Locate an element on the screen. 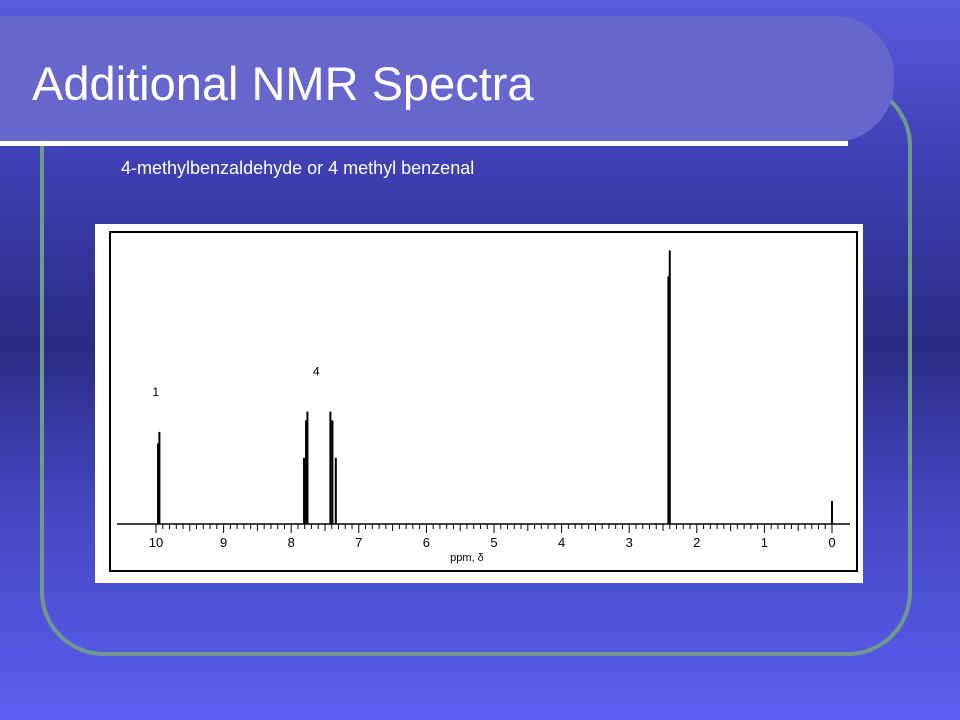  x-tick-label: 3 is located at coordinates (629, 542).